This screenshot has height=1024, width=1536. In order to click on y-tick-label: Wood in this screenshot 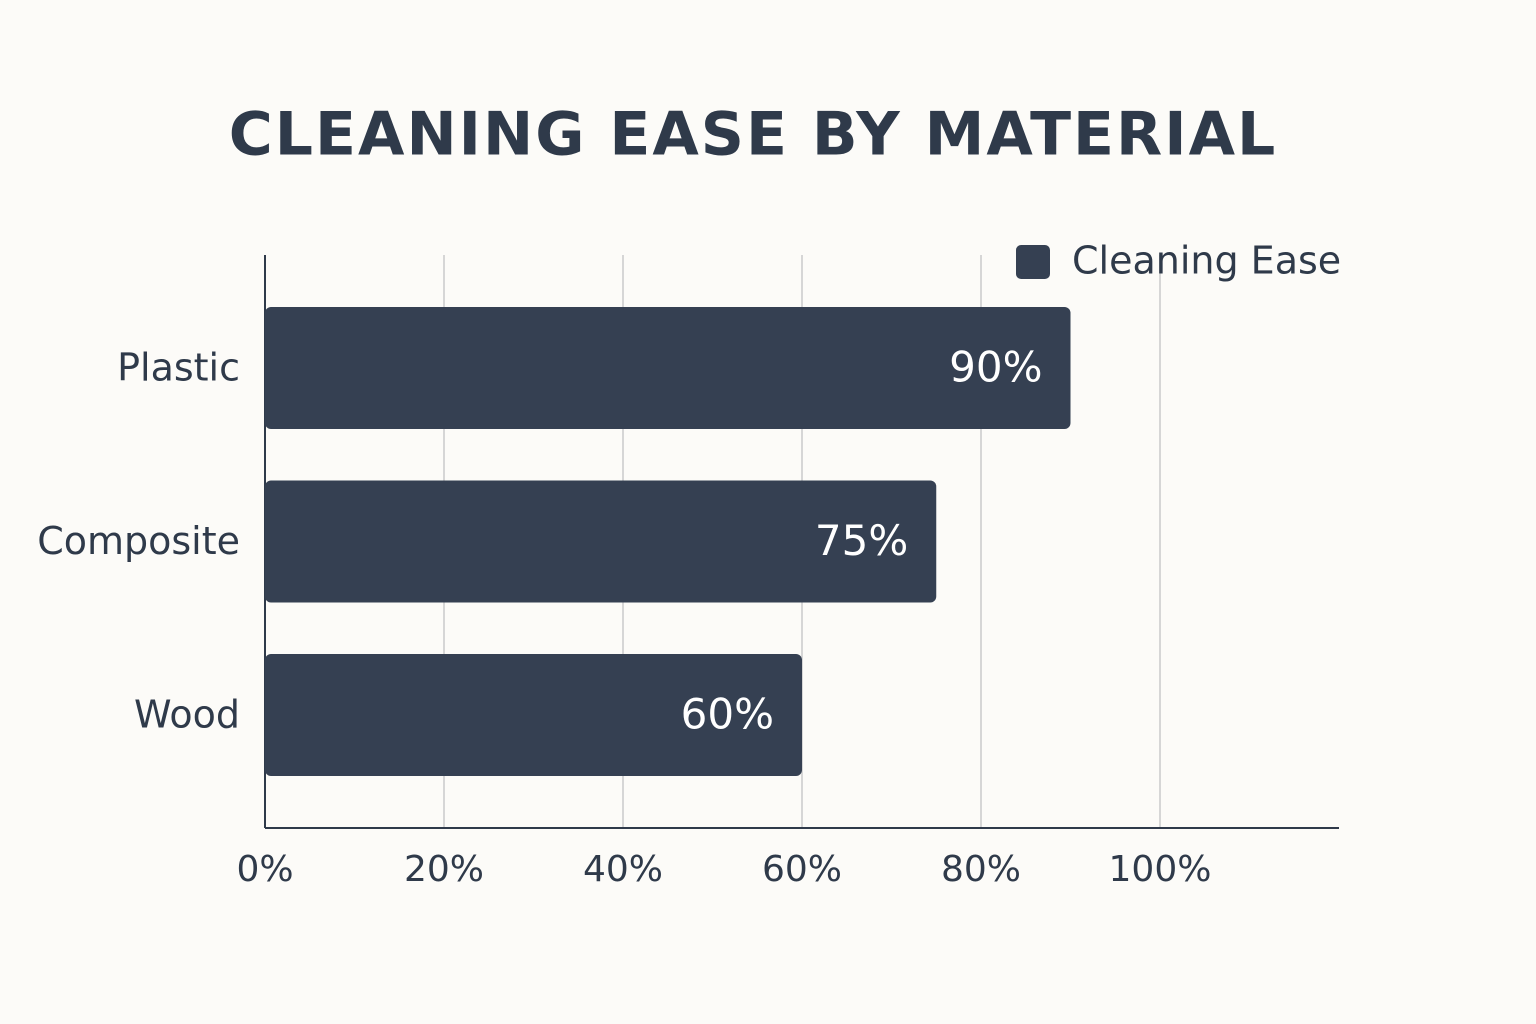, I will do `click(187, 715)`.